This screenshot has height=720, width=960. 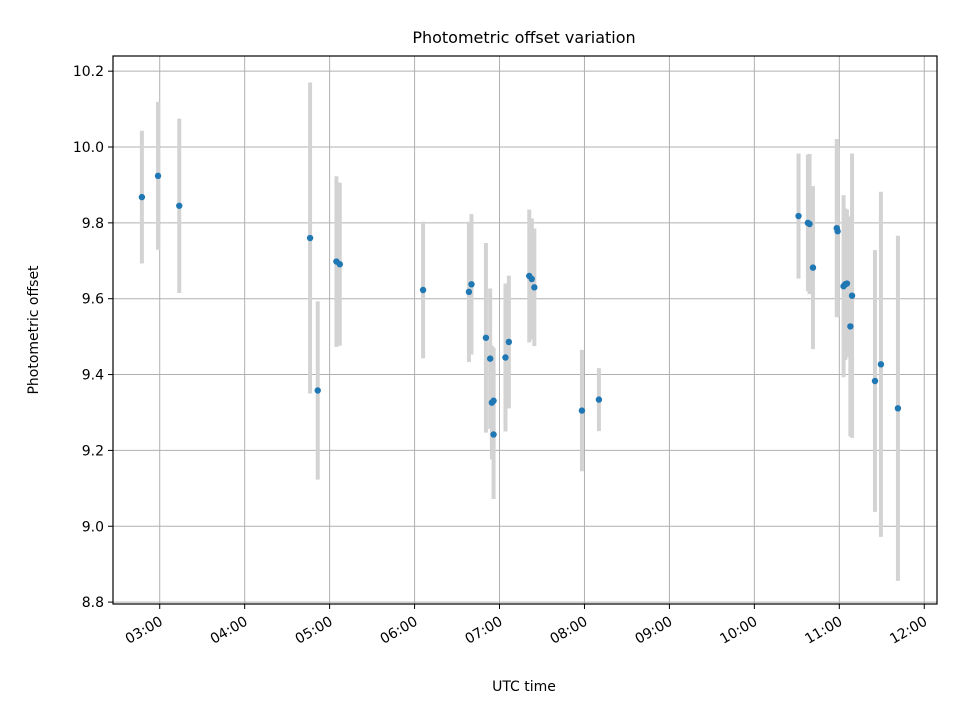 I want to click on y-tick-label: 9.6, so click(x=93, y=300).